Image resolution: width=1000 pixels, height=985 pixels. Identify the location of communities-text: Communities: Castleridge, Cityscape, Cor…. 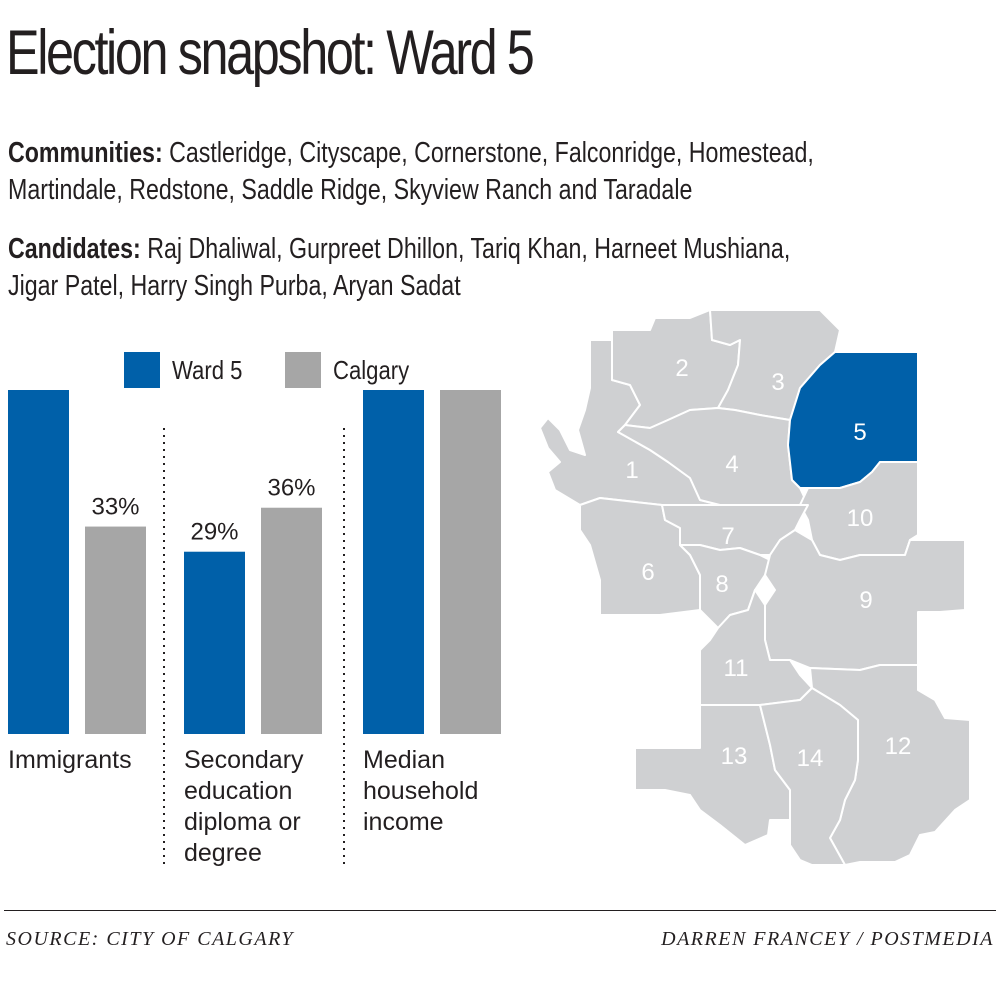
(488, 172).